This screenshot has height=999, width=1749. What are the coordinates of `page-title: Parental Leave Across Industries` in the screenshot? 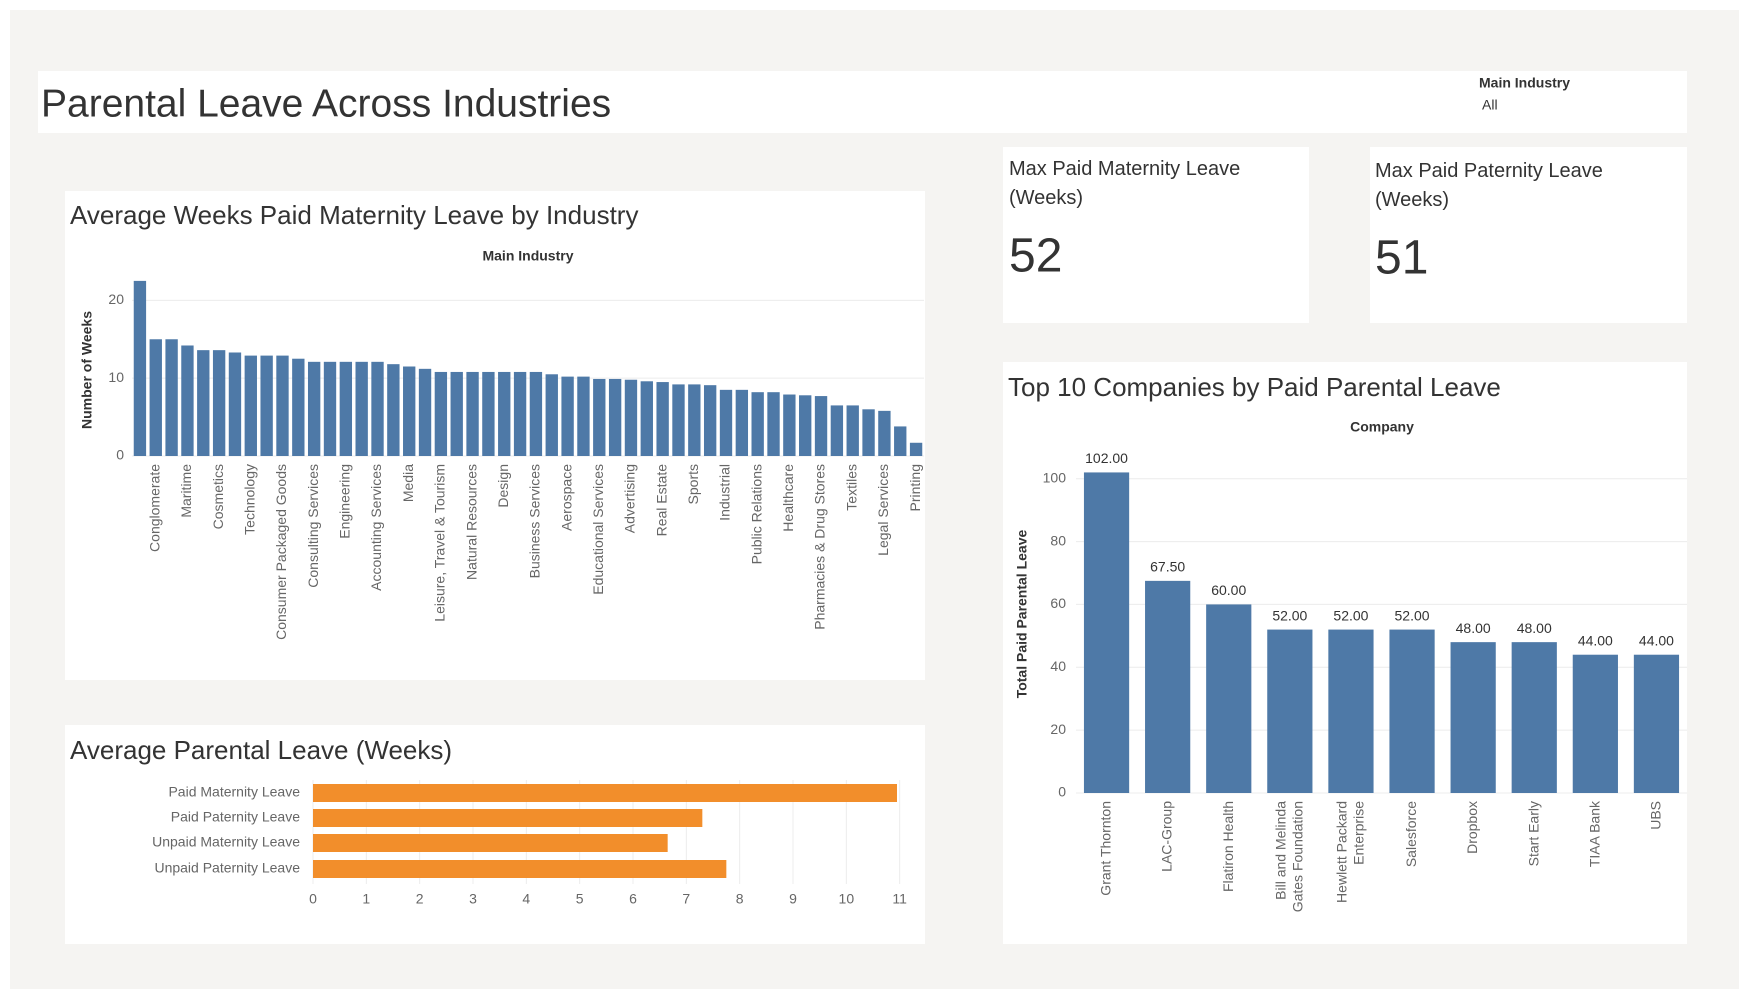 It's located at (326, 103).